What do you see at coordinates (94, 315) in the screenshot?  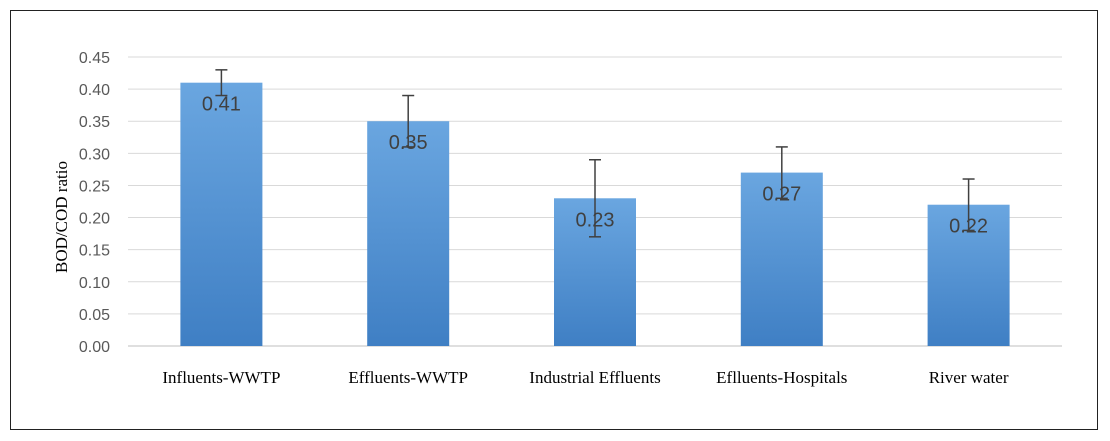 I see `y-tick-label: 0.05` at bounding box center [94, 315].